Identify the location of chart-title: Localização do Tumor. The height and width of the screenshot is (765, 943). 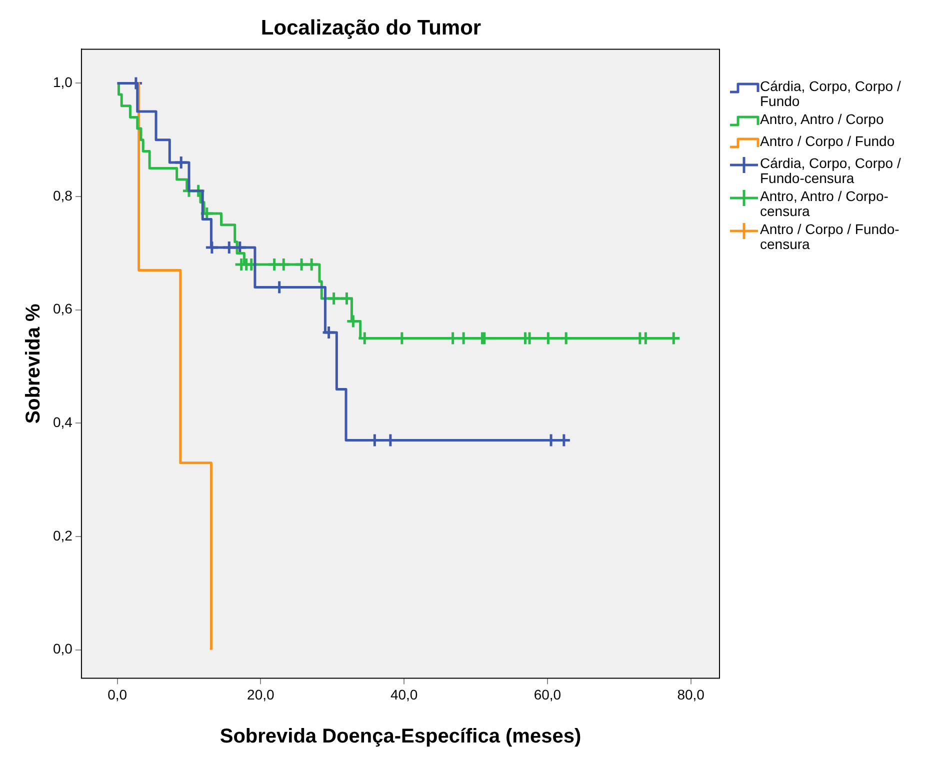
(371, 28).